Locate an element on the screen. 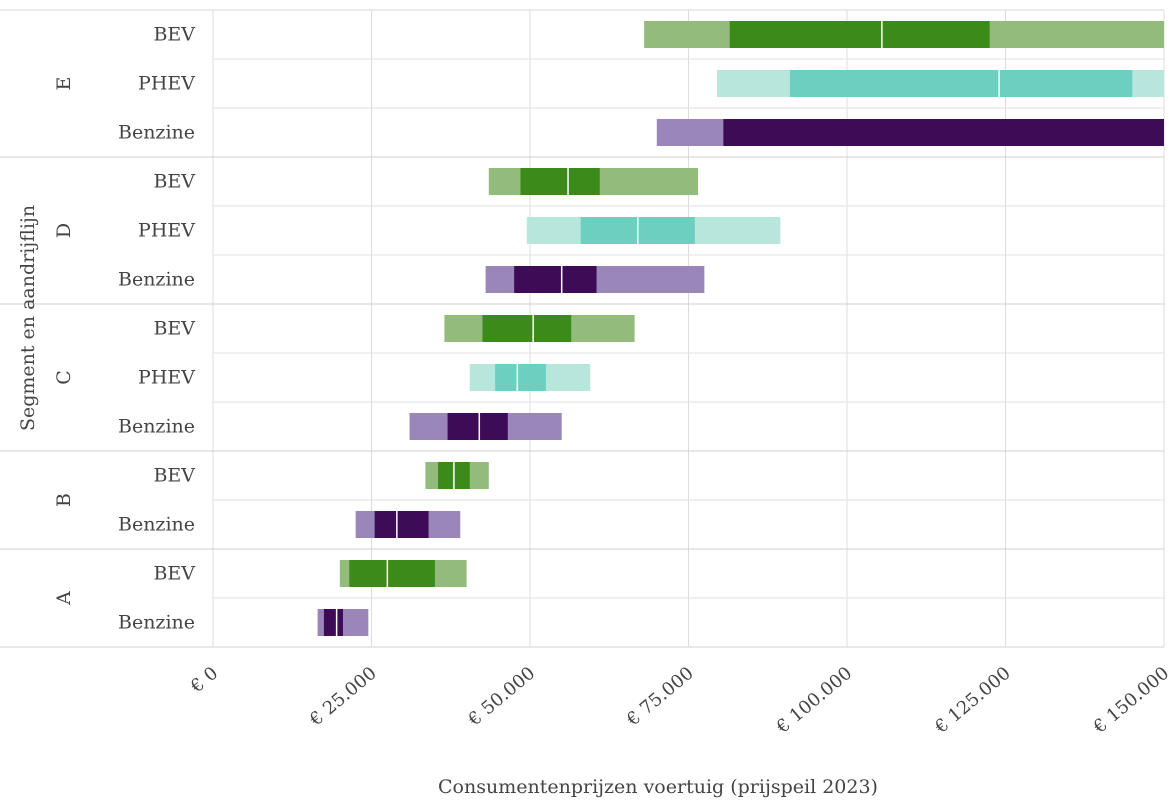 The height and width of the screenshot is (805, 1173). segment-label: A is located at coordinates (64, 598).